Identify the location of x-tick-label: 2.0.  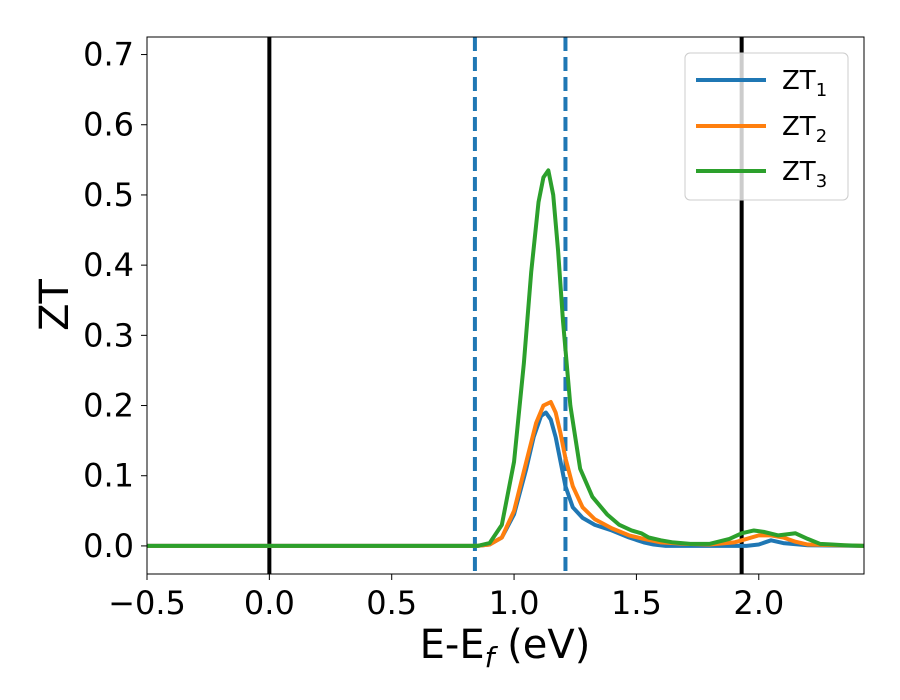
(758, 603).